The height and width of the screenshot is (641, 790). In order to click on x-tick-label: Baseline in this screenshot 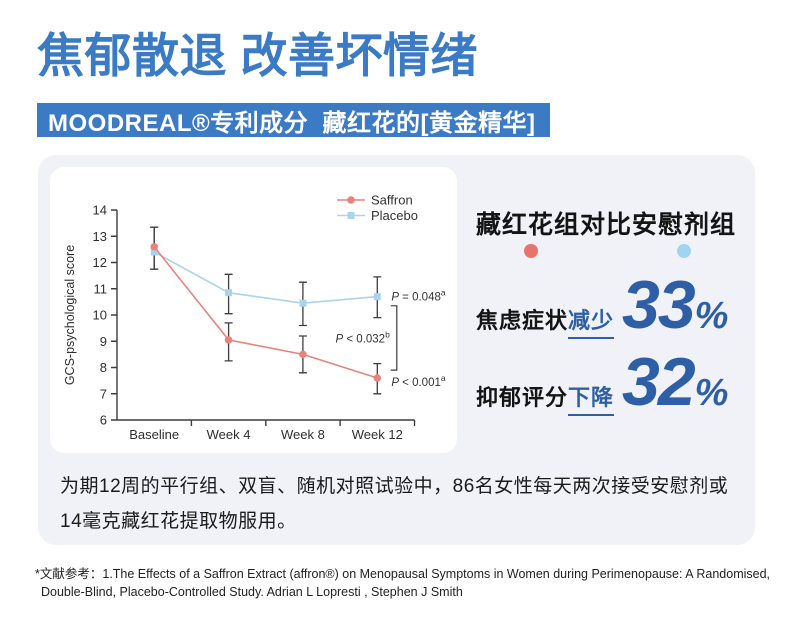, I will do `click(154, 434)`.